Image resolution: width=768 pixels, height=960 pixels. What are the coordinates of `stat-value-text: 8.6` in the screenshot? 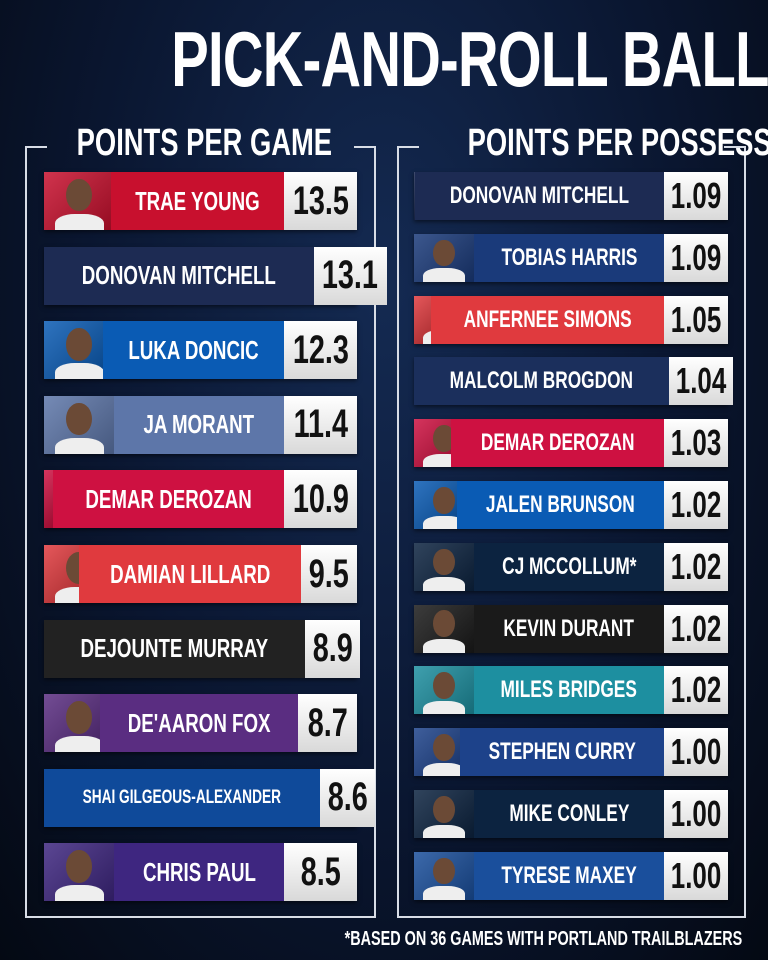 It's located at (347, 797).